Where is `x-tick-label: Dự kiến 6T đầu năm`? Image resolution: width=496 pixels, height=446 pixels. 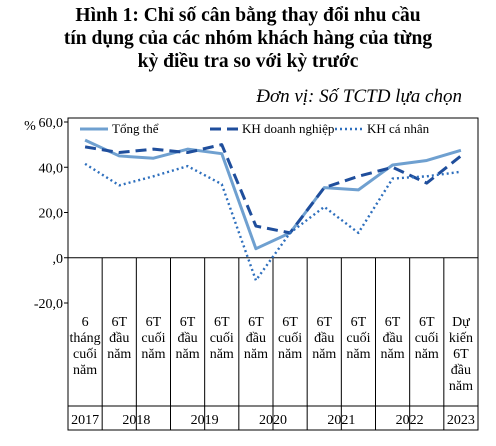
x-tick-label: Dự kiến 6T đầu năm is located at coordinates (461, 354).